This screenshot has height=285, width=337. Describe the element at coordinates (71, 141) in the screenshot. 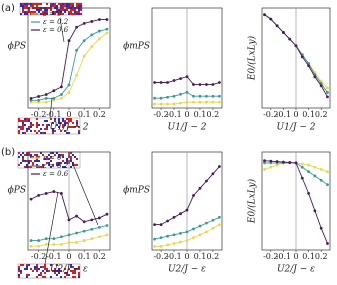

I see `arrows` at that location.